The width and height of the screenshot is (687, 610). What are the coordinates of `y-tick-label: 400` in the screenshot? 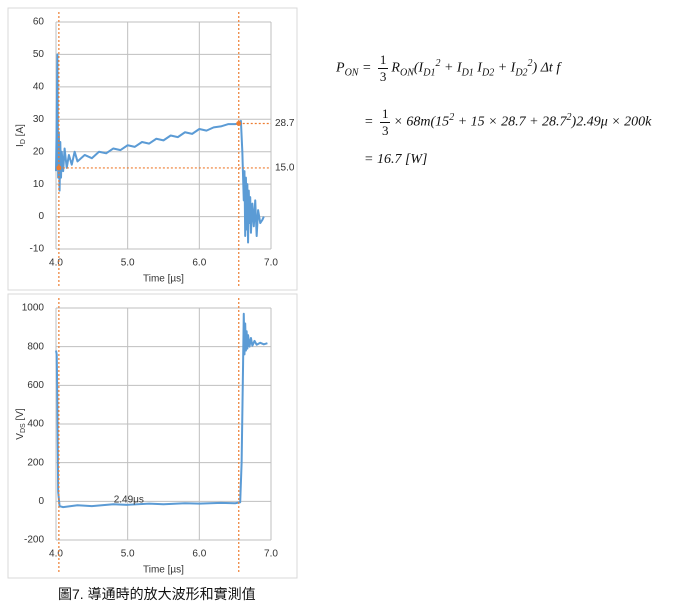 It's located at (35, 424).